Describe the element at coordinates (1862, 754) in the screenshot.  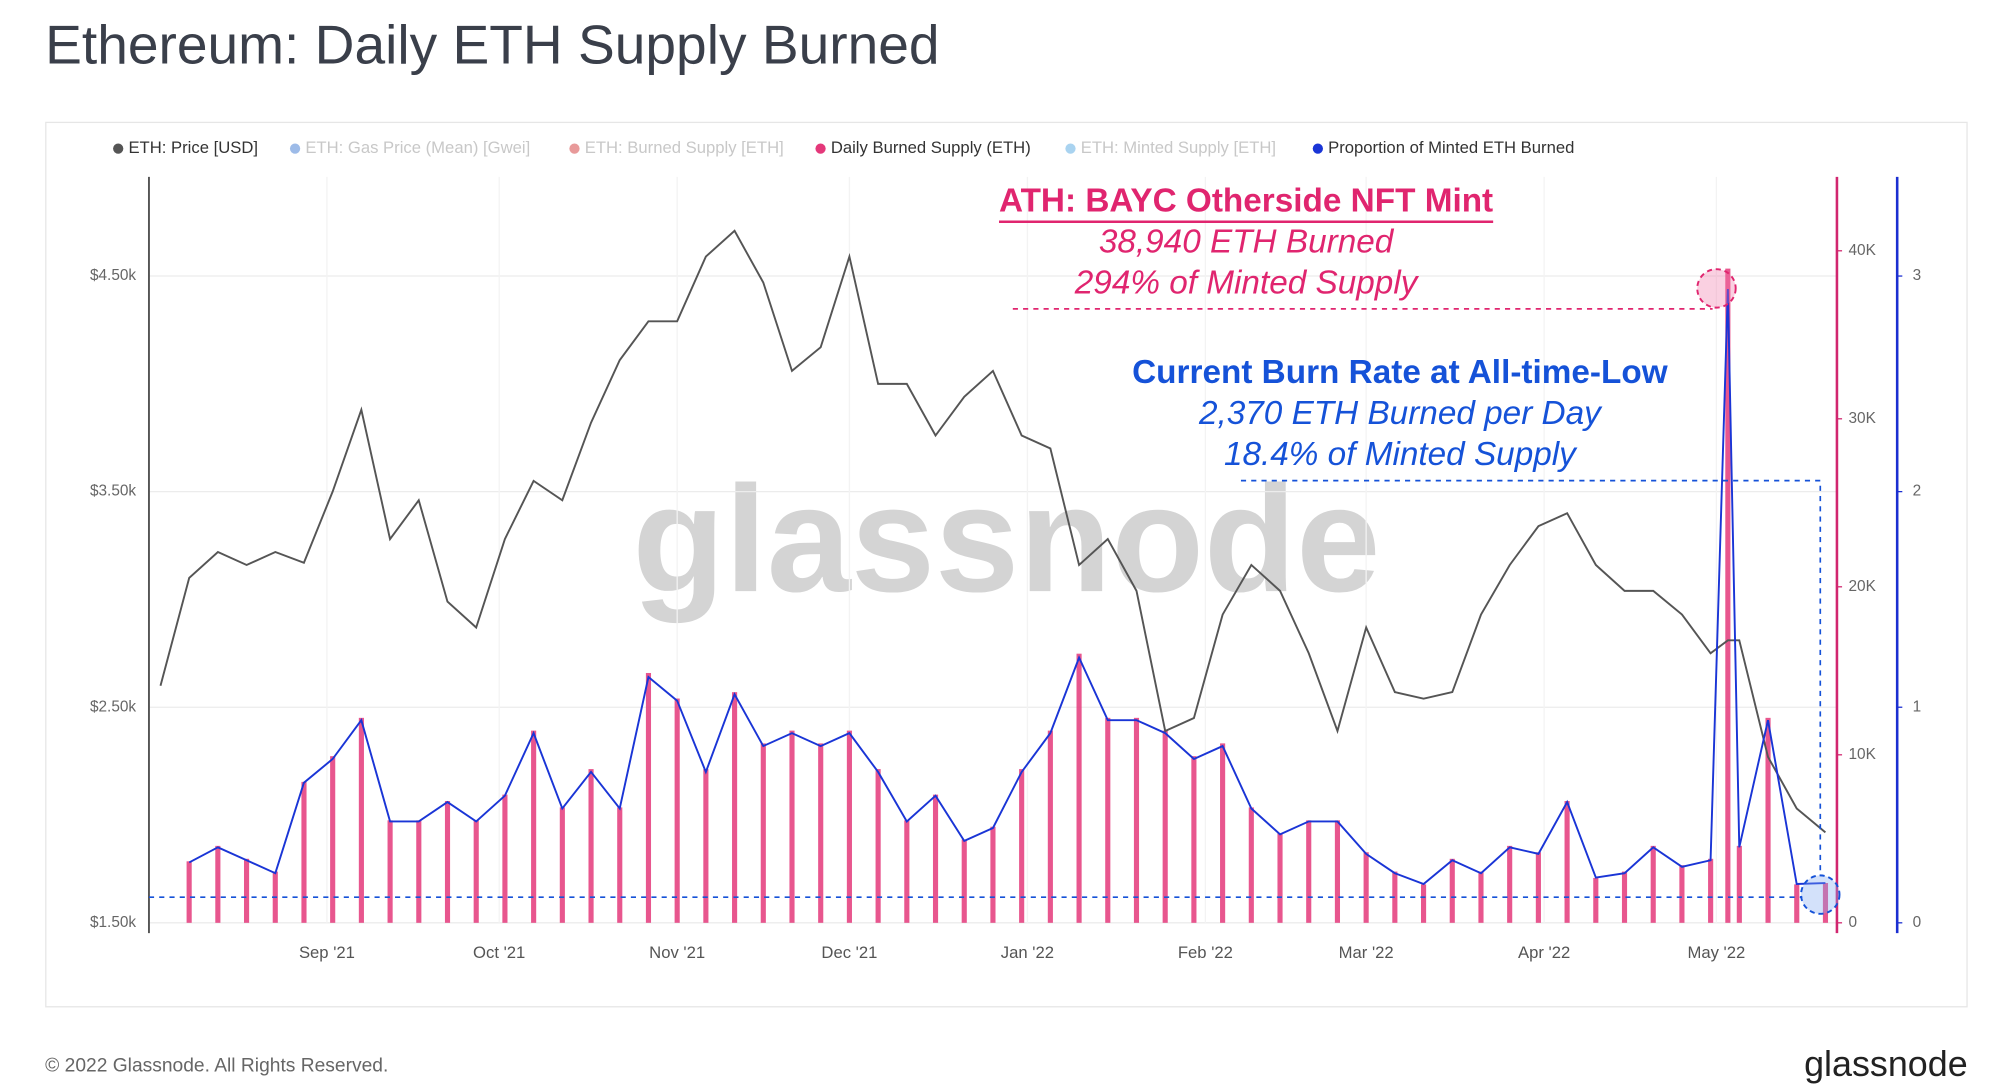
I see `y2-tick-label: 10K` at that location.